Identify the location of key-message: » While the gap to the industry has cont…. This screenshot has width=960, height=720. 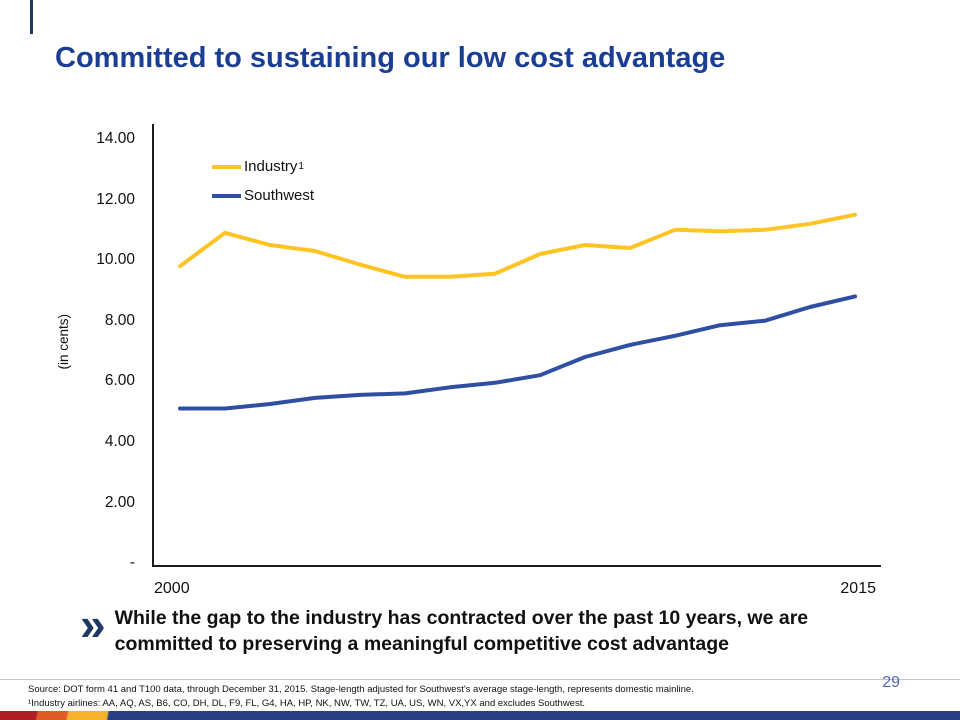
(490, 627).